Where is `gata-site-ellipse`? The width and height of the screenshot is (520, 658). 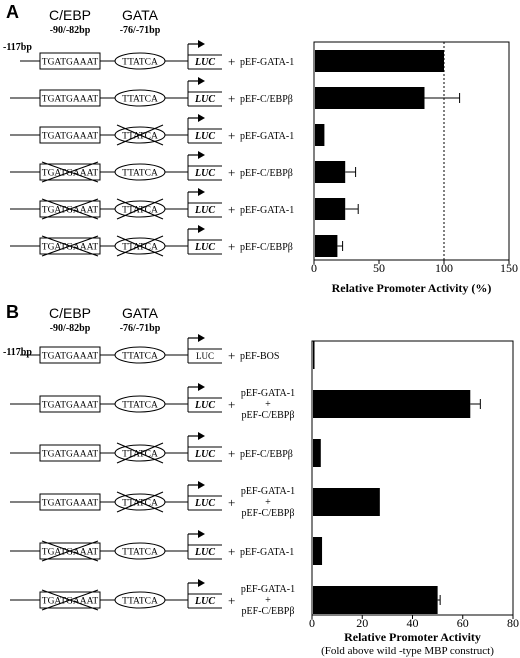 gata-site-ellipse is located at coordinates (140, 404).